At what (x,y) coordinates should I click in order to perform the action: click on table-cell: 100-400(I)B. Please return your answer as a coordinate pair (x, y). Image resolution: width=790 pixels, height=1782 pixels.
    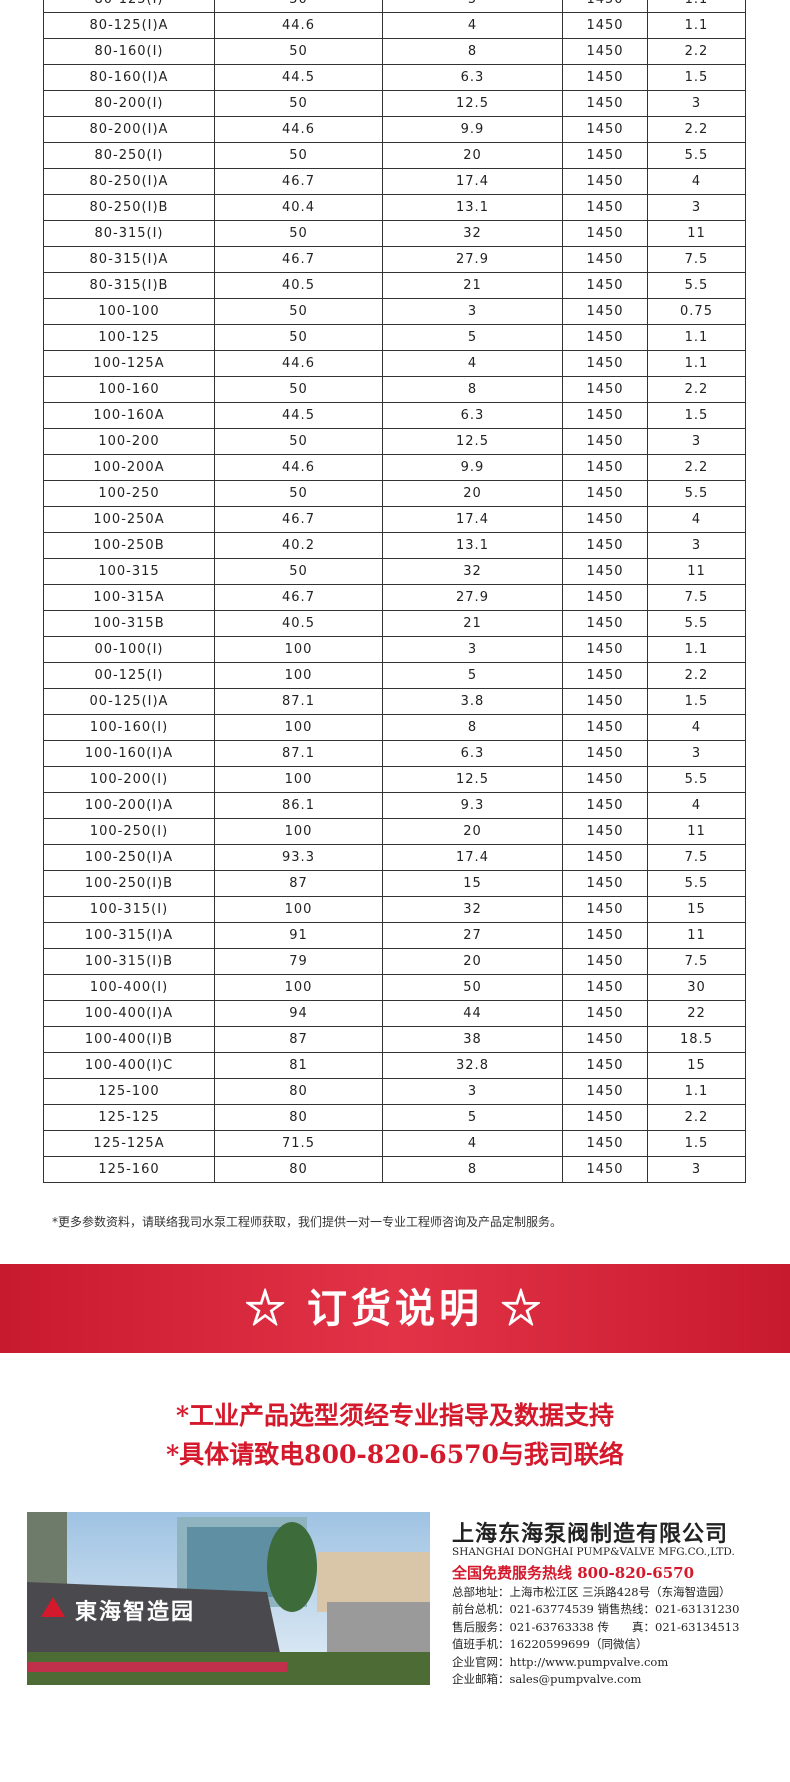
    Looking at the image, I should click on (129, 1039).